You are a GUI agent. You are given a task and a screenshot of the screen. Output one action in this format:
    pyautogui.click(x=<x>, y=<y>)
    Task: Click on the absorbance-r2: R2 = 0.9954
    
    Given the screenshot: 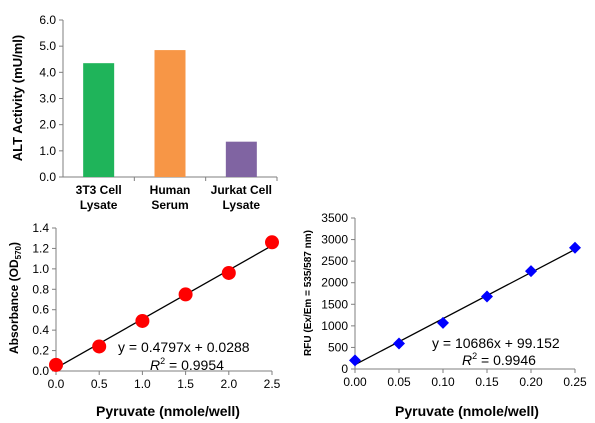 What is the action you would take?
    pyautogui.click(x=187, y=364)
    